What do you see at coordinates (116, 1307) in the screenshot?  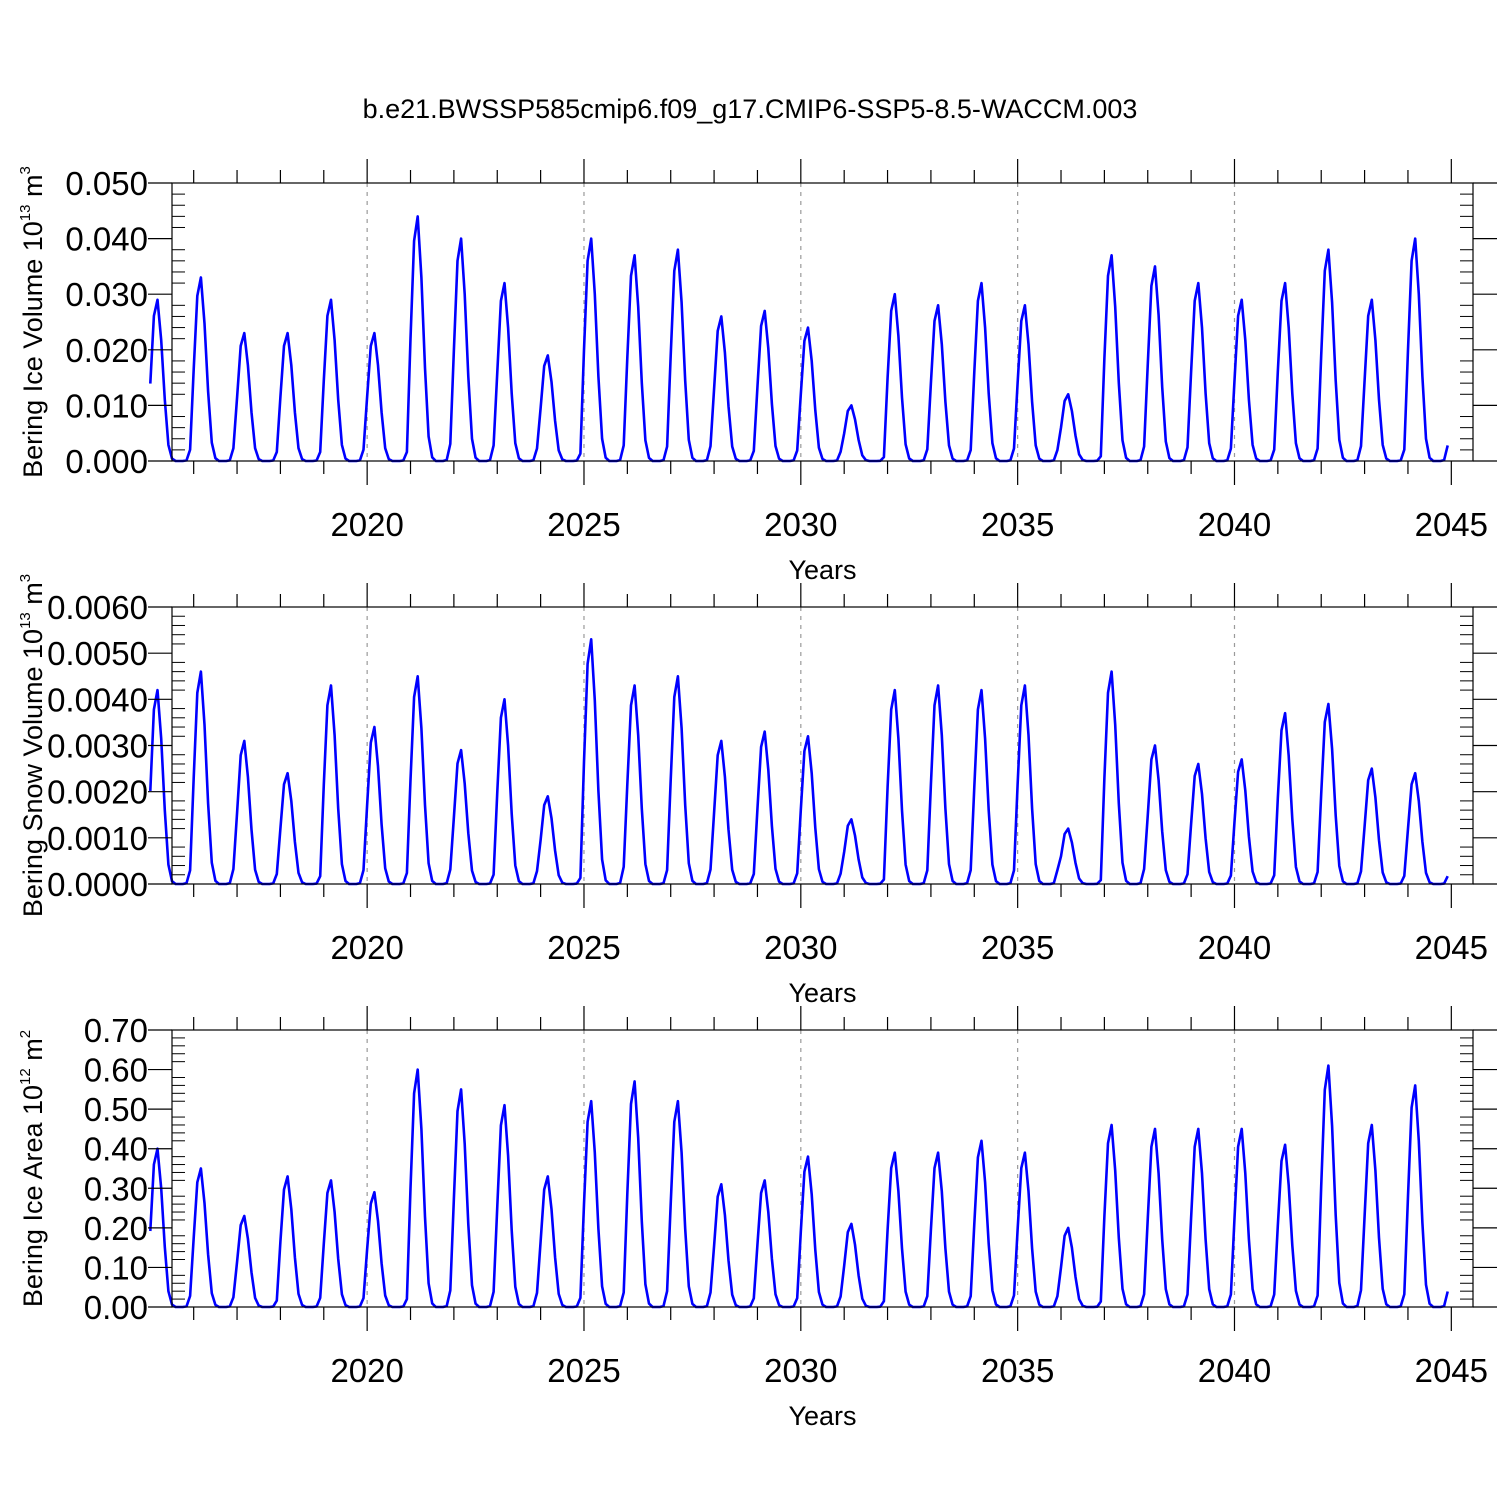 I see `y-tick-label: 0.00` at bounding box center [116, 1307].